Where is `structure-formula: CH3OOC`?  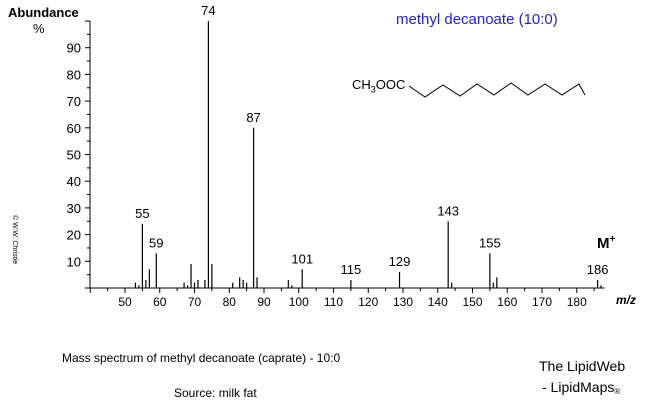 structure-formula: CH3OOC is located at coordinates (378, 86).